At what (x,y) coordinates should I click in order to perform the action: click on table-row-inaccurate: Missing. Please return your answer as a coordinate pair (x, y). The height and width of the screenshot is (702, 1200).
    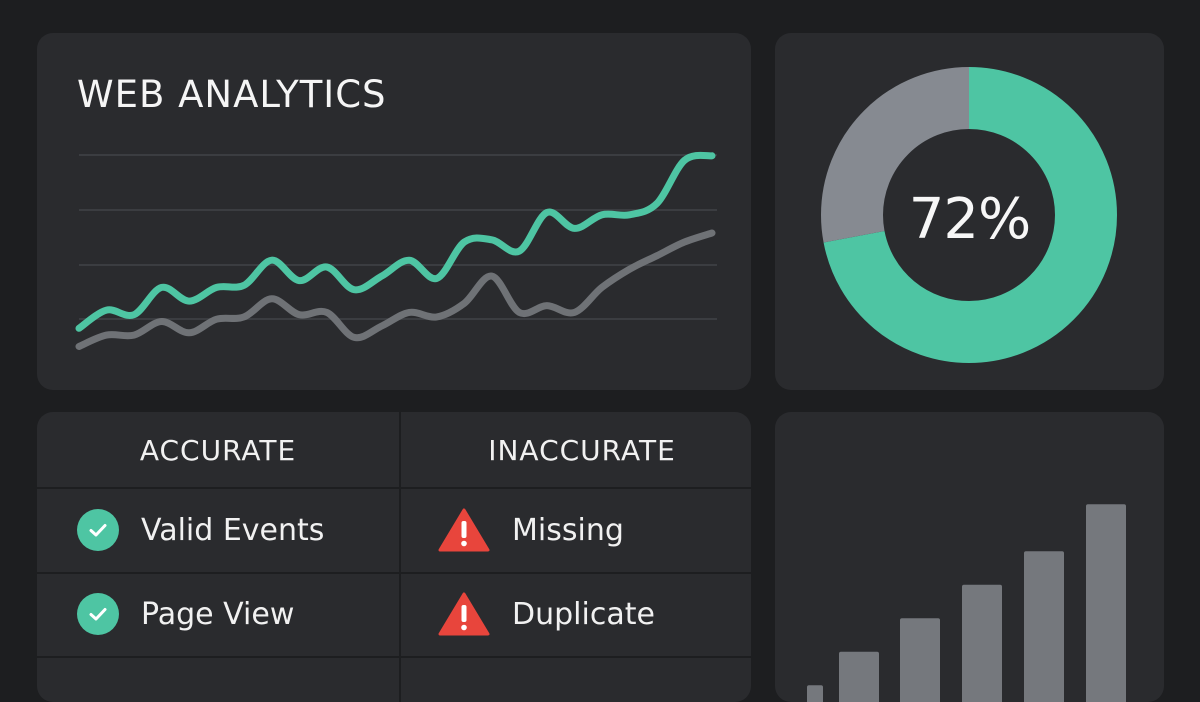
    Looking at the image, I should click on (531, 530).